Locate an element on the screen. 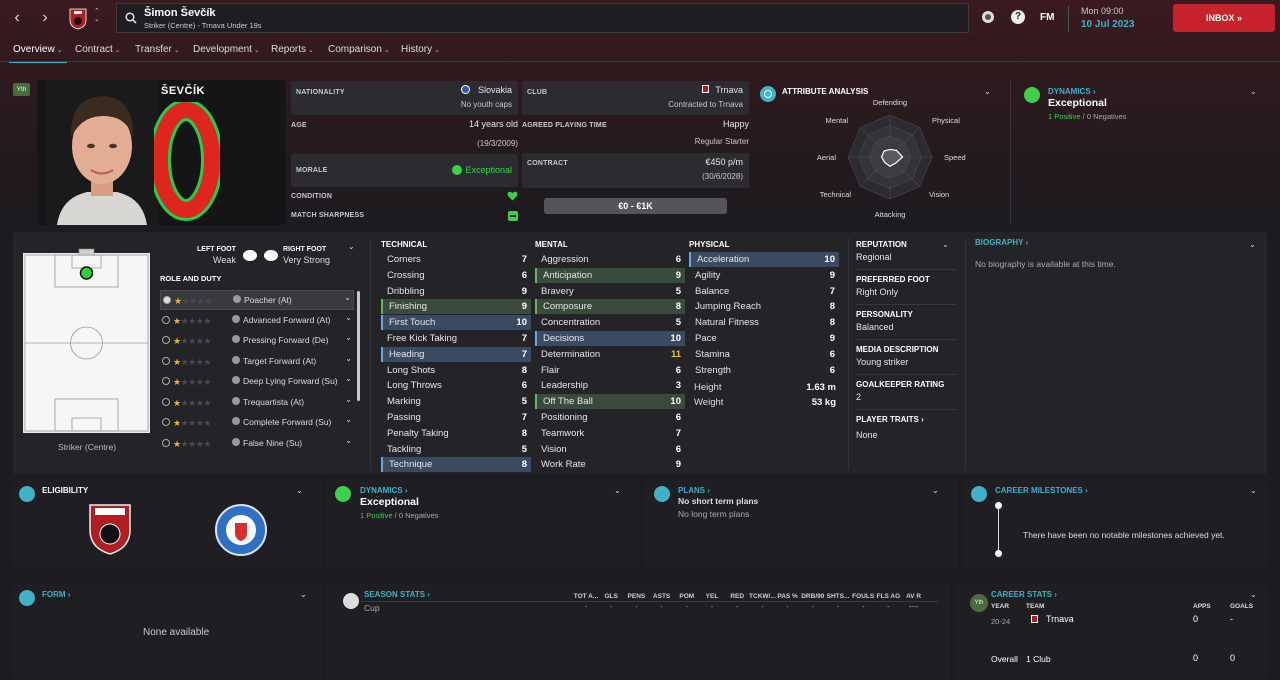 The height and width of the screenshot is (680, 1280). role-row: ★★★★★ Target Forward (At) ⌄ is located at coordinates (257, 362).